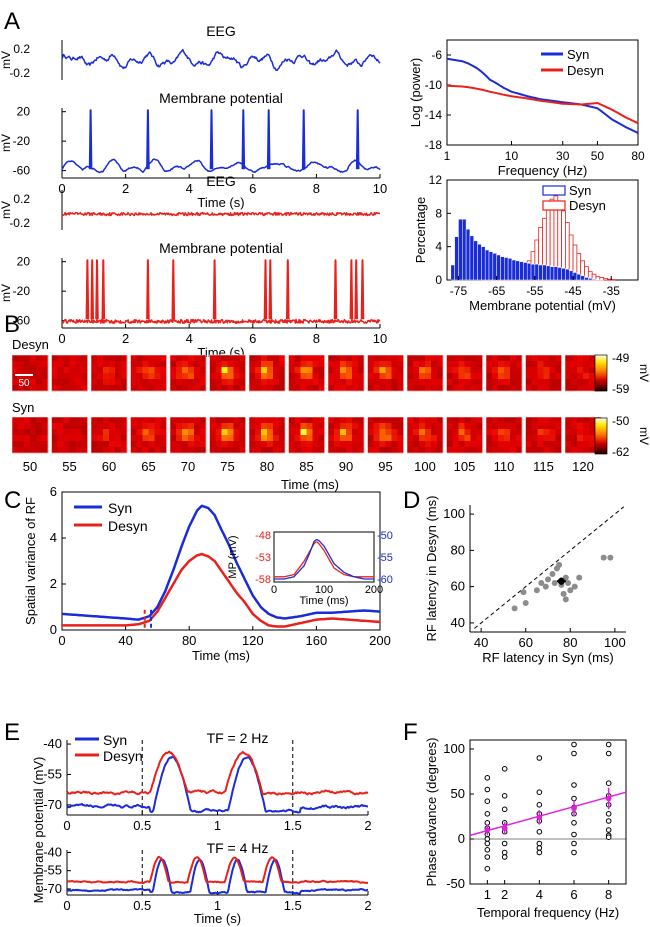  What do you see at coordinates (549, 567) in the screenshot?
I see `identity-line` at bounding box center [549, 567].